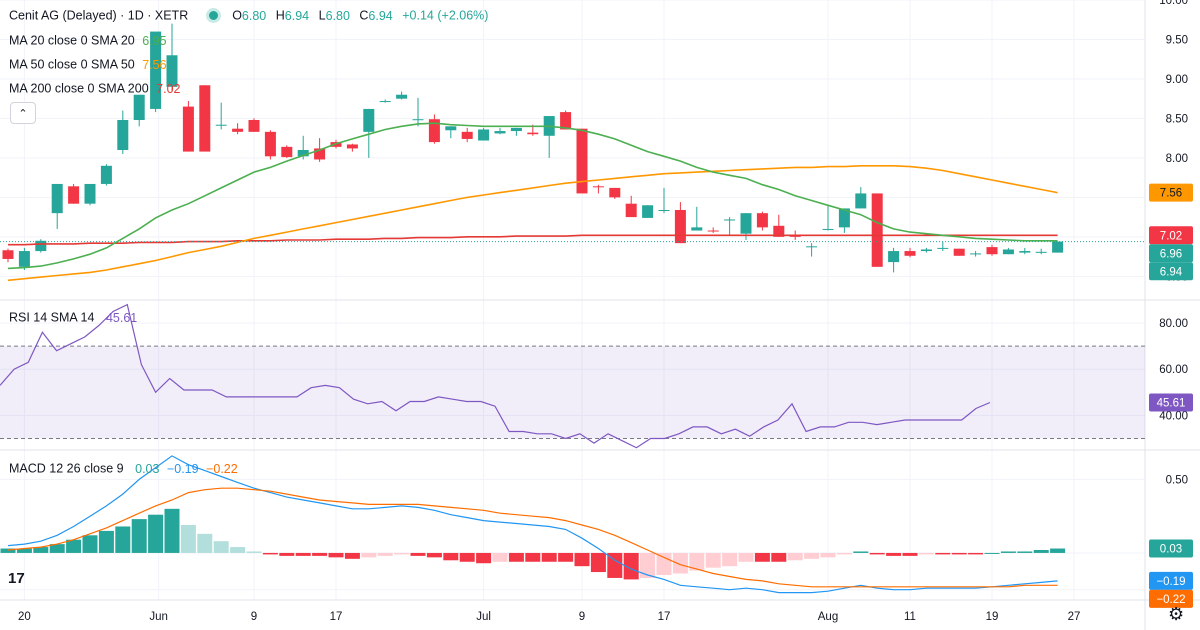 Image resolution: width=1200 pixels, height=630 pixels. What do you see at coordinates (237, 15) in the screenshot?
I see `ohlc-o-label: O` at bounding box center [237, 15].